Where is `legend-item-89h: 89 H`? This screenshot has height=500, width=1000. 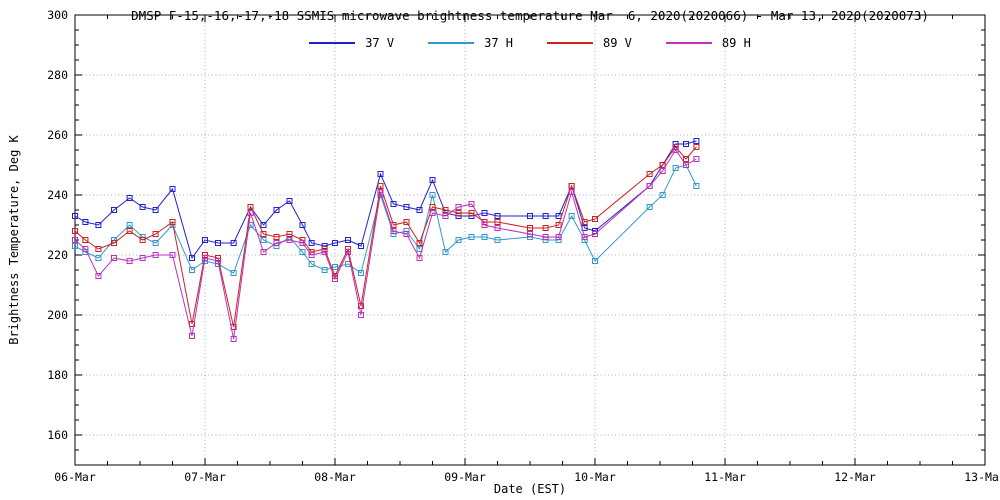
legend-item-89h: 89 H is located at coordinates (708, 43).